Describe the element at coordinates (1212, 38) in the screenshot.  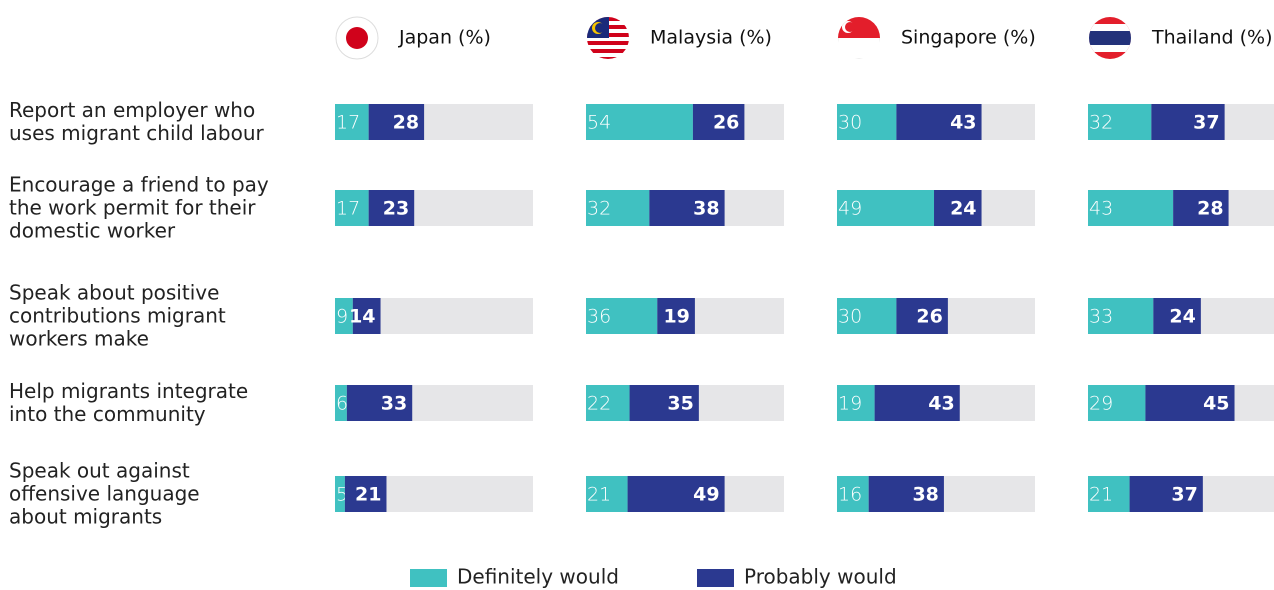
I see `panel-title: Thailand (%)` at that location.